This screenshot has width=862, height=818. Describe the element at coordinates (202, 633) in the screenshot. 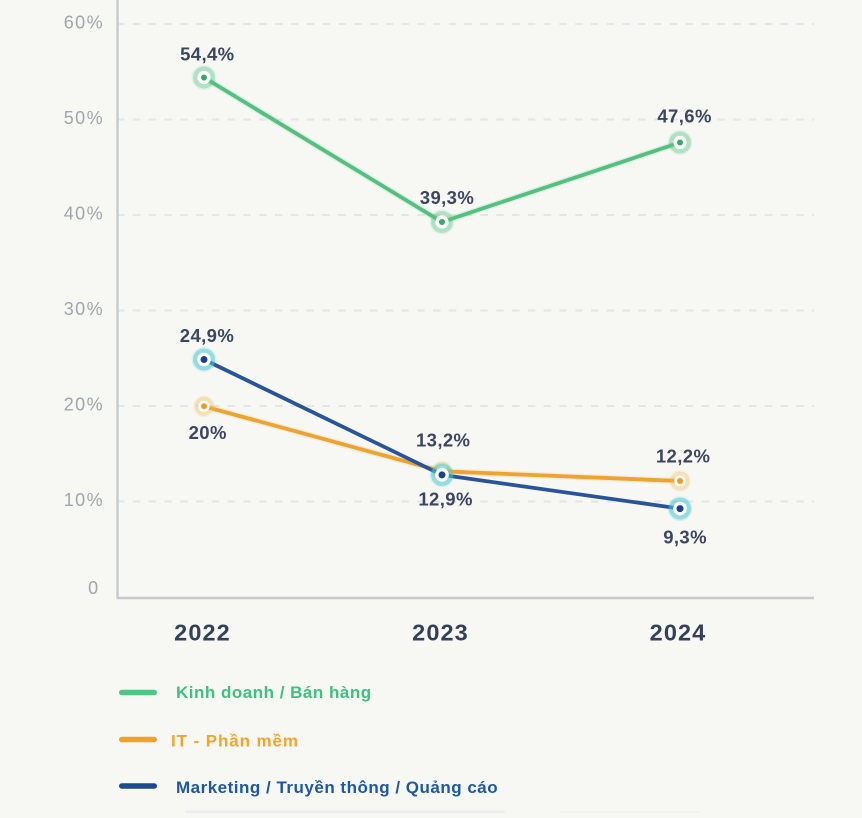

I see `svg-text: 2022` at that location.